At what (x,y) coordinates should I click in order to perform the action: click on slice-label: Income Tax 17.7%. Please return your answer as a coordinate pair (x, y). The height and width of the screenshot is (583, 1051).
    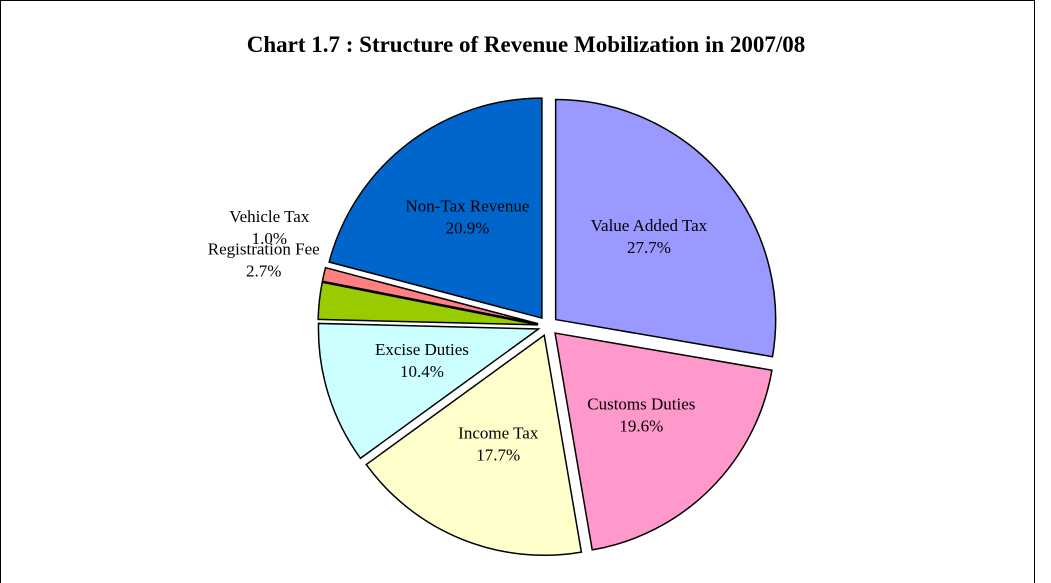
    Looking at the image, I should click on (498, 443).